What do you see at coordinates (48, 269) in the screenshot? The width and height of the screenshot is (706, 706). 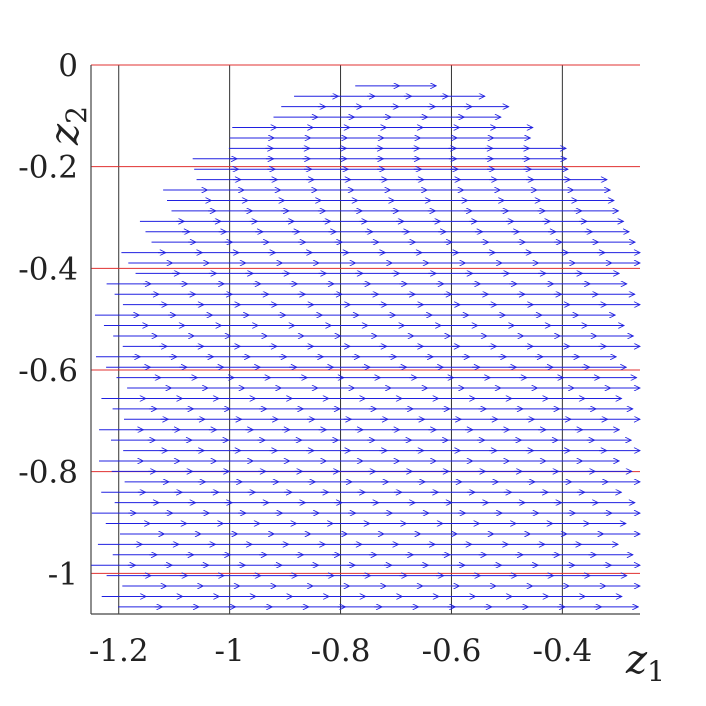 I see `y-tick-label-2: -0.4` at bounding box center [48, 269].